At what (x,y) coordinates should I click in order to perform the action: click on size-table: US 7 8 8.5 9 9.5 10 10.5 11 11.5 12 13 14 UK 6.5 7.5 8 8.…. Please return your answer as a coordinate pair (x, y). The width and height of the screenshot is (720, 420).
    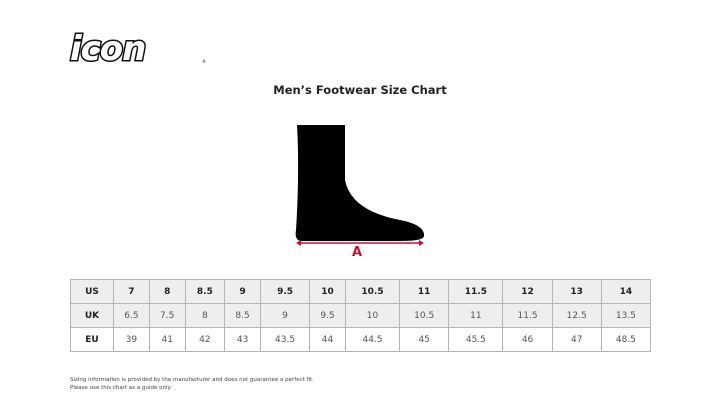
    Looking at the image, I should click on (361, 315).